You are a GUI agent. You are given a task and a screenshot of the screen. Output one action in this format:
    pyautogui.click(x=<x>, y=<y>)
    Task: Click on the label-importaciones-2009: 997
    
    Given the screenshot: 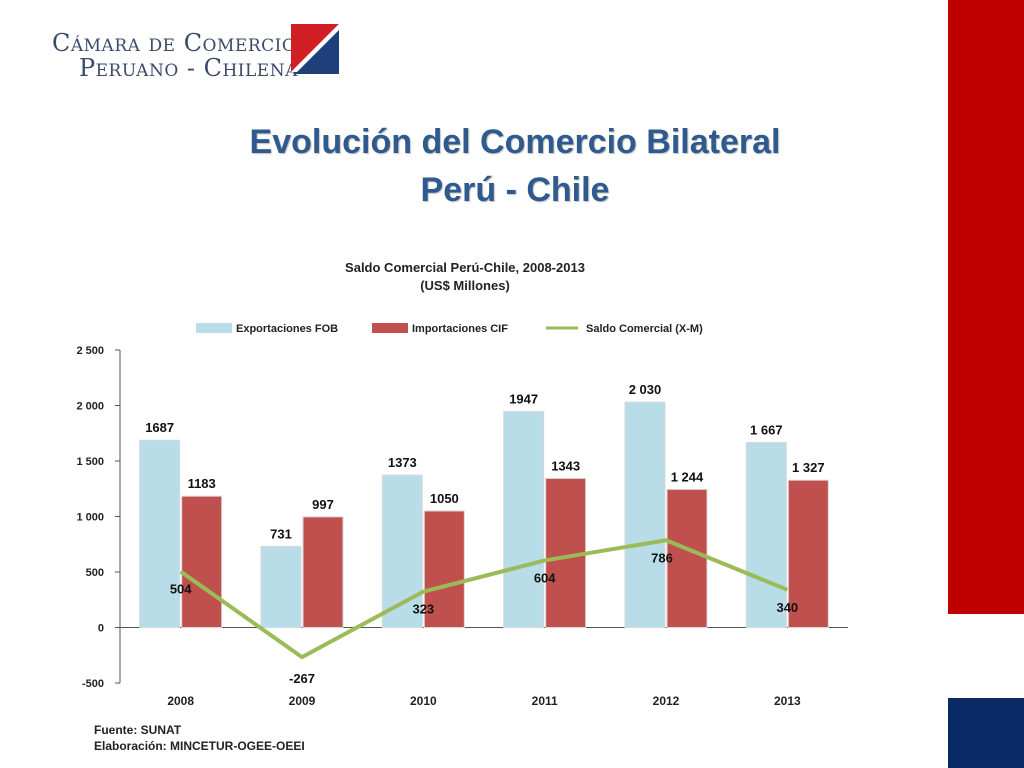 What is the action you would take?
    pyautogui.click(x=323, y=504)
    